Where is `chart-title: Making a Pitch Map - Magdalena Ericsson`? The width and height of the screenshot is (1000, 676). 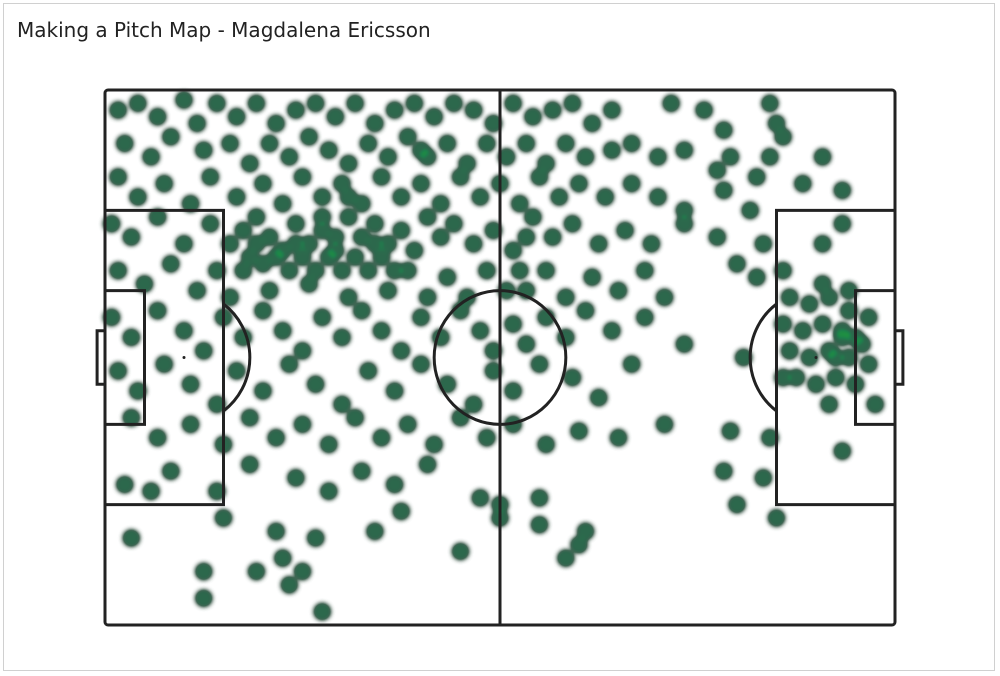
chart-title: Making a Pitch Map - Magdalena Ericsson is located at coordinates (224, 30).